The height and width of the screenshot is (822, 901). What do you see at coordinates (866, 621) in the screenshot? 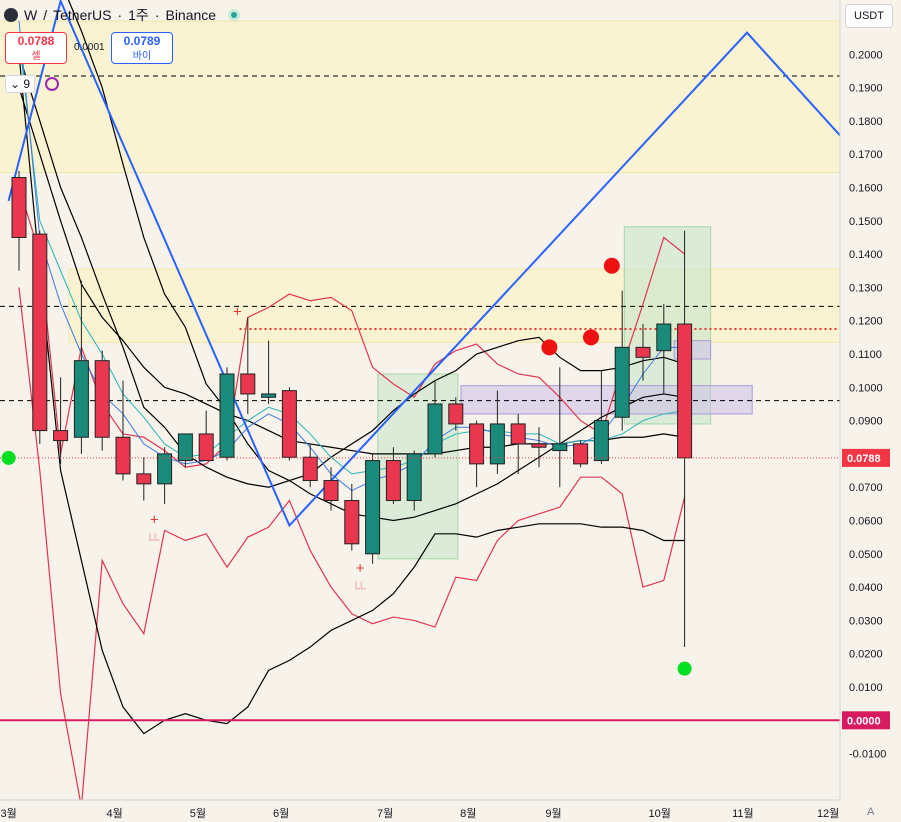
I see `y-tick-label: 0.0300` at bounding box center [866, 621].